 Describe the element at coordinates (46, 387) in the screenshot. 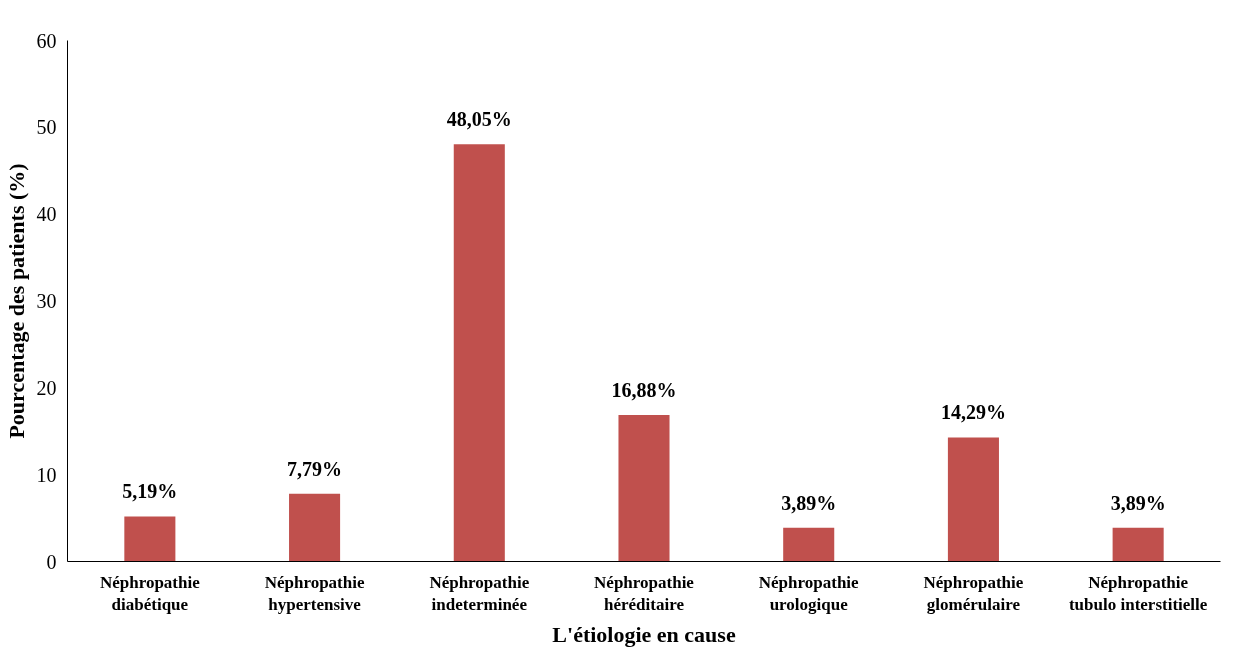

I see `y-tick-label: 20` at that location.